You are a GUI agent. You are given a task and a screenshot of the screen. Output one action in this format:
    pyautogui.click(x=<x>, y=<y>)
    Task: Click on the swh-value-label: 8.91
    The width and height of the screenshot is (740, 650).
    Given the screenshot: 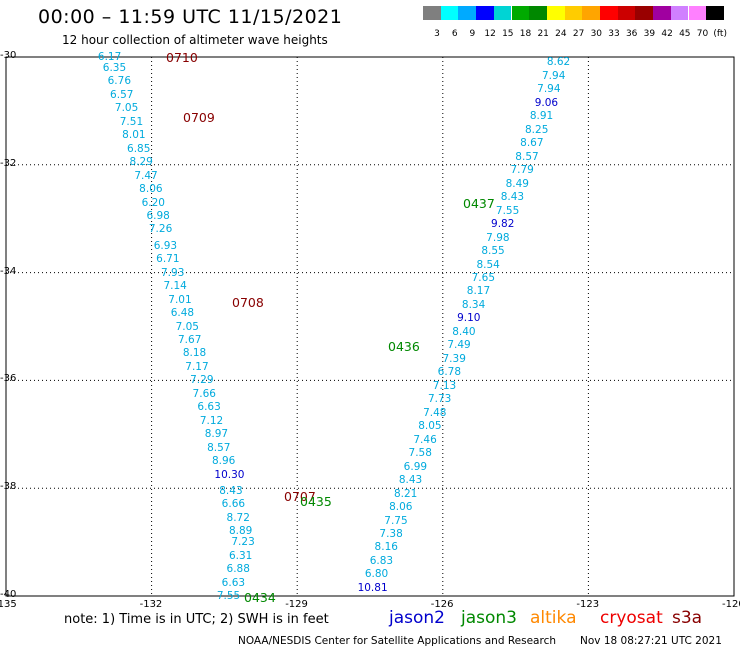 What is the action you would take?
    pyautogui.click(x=541, y=116)
    